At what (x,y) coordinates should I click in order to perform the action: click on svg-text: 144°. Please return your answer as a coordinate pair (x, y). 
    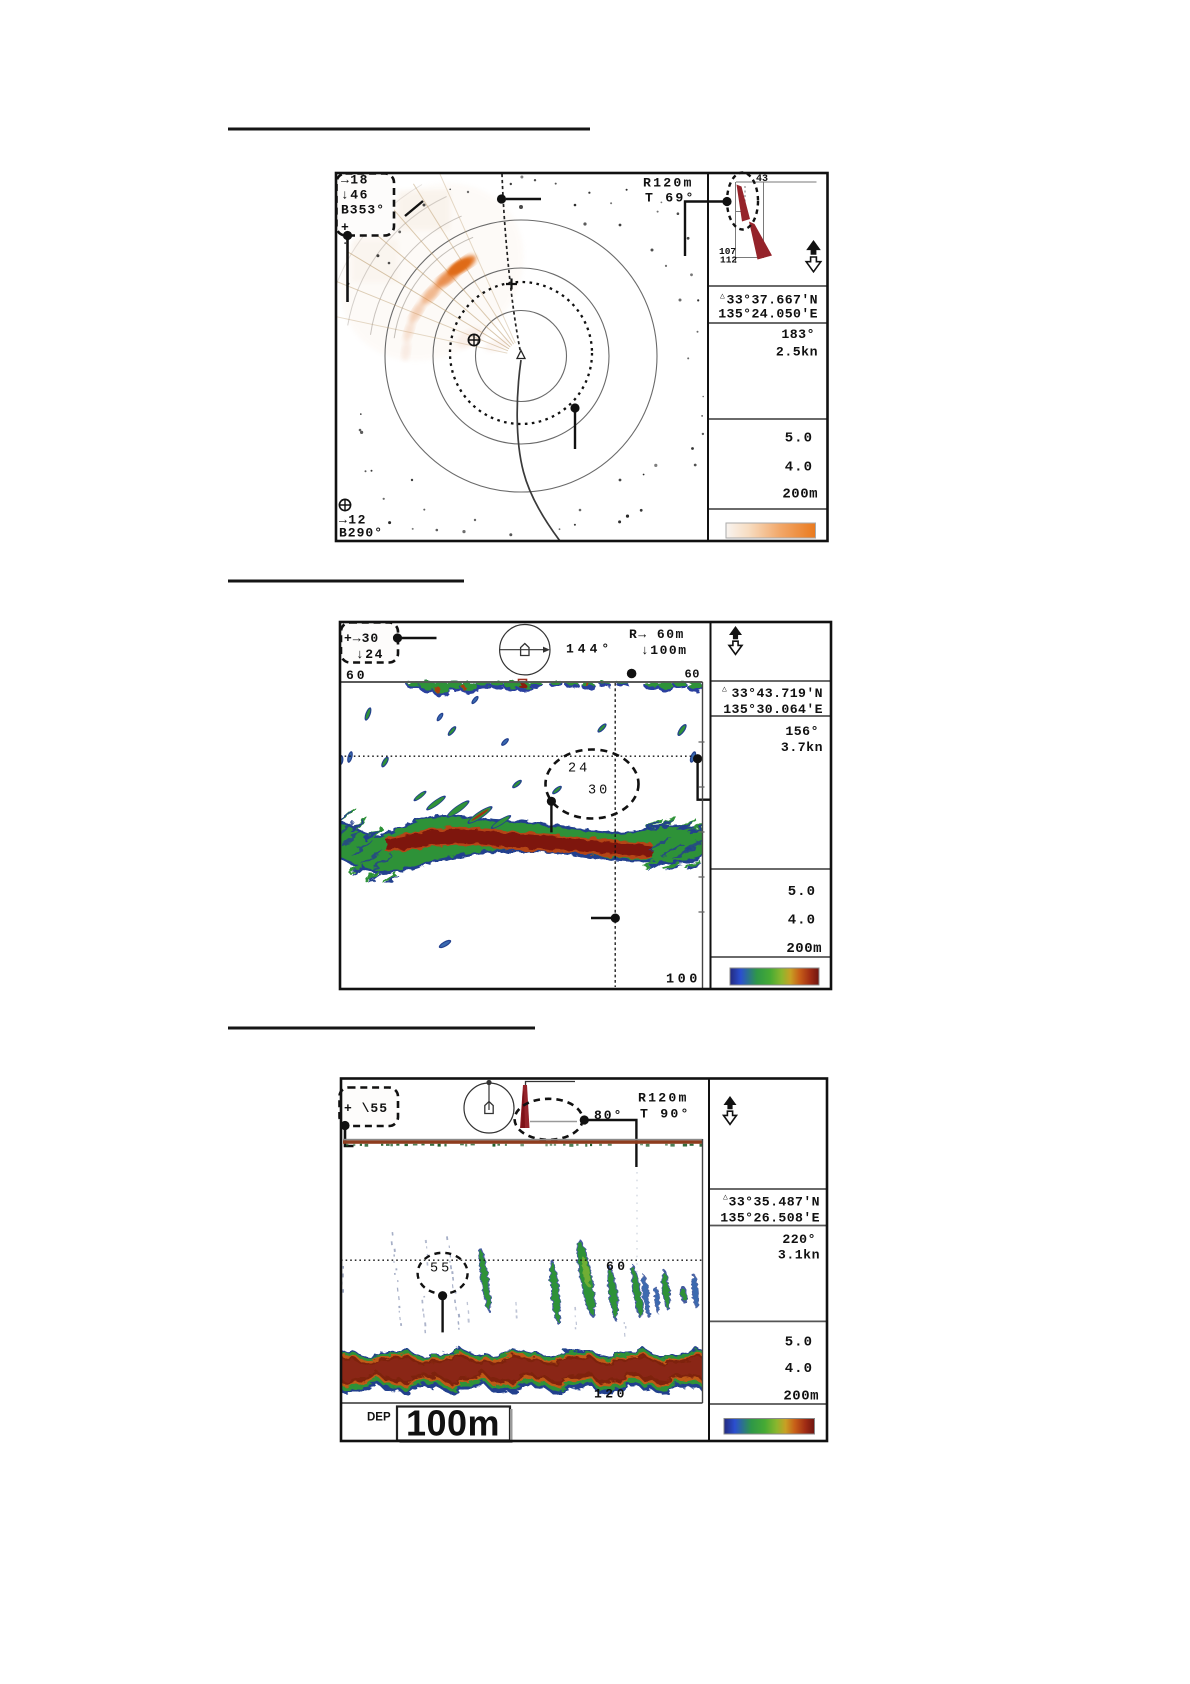
    Looking at the image, I should click on (589, 649).